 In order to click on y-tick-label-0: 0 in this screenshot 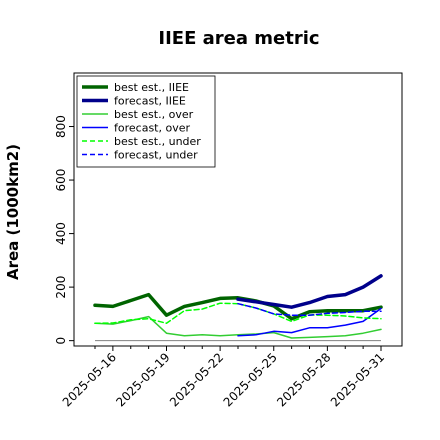, I will do `click(61, 341)`.